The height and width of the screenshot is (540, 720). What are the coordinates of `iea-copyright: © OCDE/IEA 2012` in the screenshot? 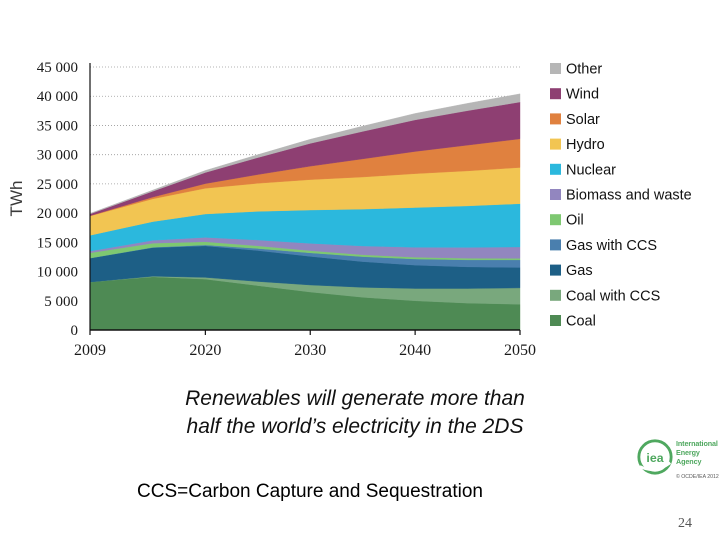 It's located at (697, 477).